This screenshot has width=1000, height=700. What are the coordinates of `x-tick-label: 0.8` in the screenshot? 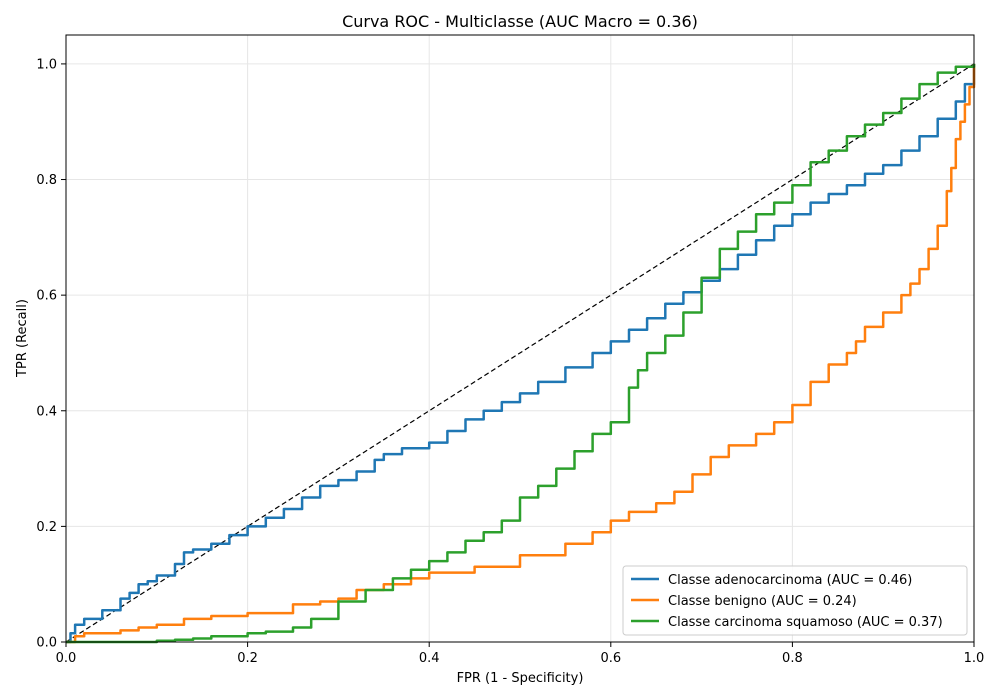 It's located at (792, 658).